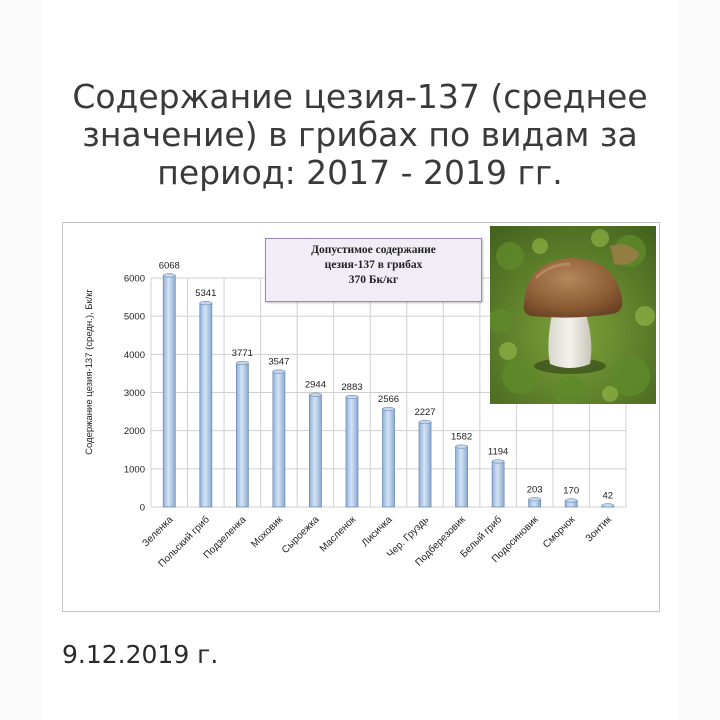 This screenshot has width=720, height=720. Describe the element at coordinates (461, 437) in the screenshot. I see `data-label-9: 1582` at that location.